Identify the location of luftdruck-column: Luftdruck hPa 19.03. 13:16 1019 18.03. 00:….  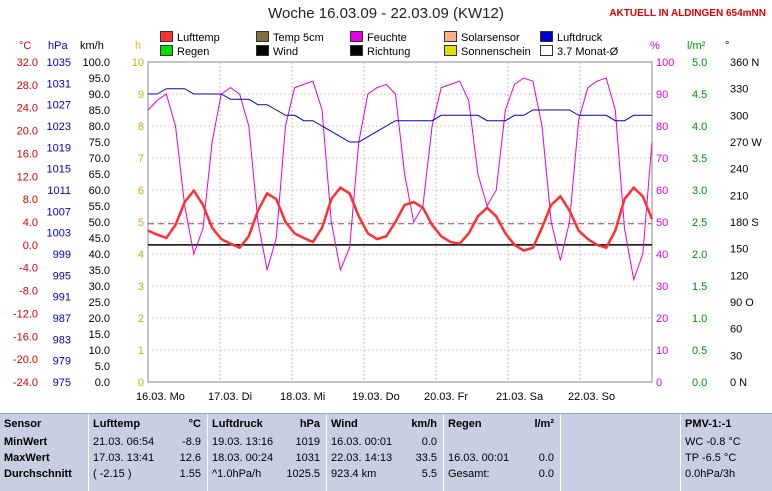
(265, 452).